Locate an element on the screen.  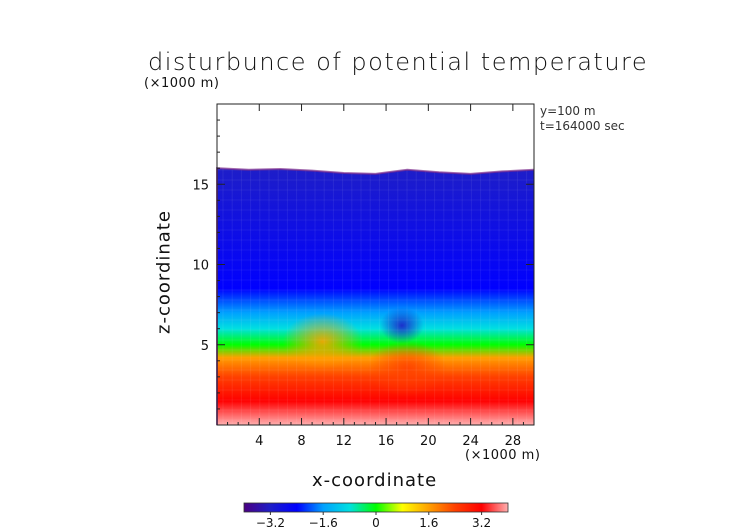
colorbar-tick-label: −3.2 is located at coordinates (270, 523).